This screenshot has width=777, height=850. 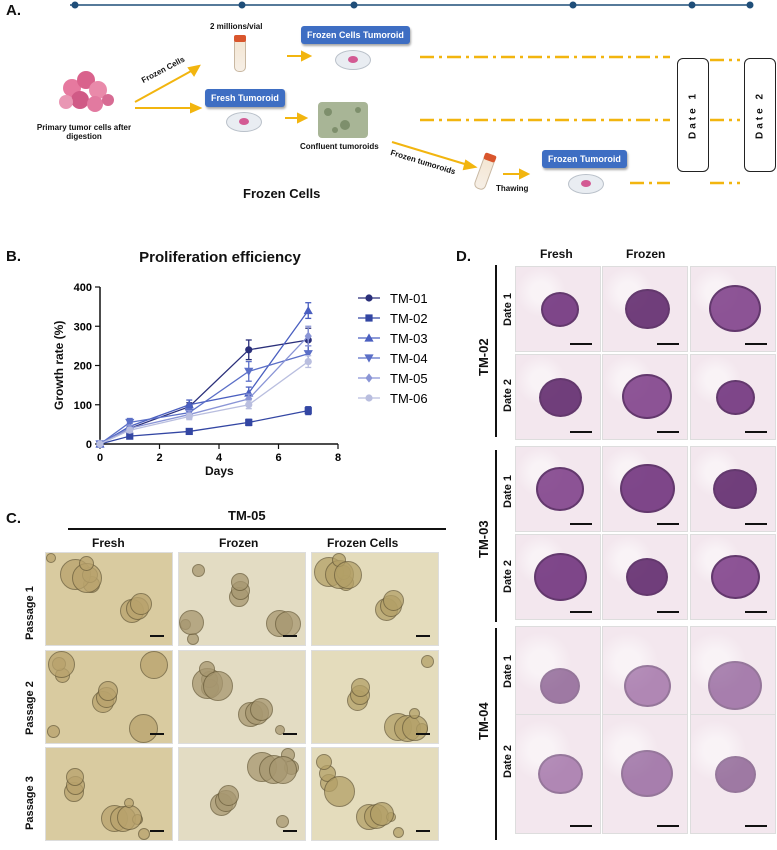 What do you see at coordinates (363, 543) in the screenshot?
I see `col-label-frozen-cells: Frozen Cells` at bounding box center [363, 543].